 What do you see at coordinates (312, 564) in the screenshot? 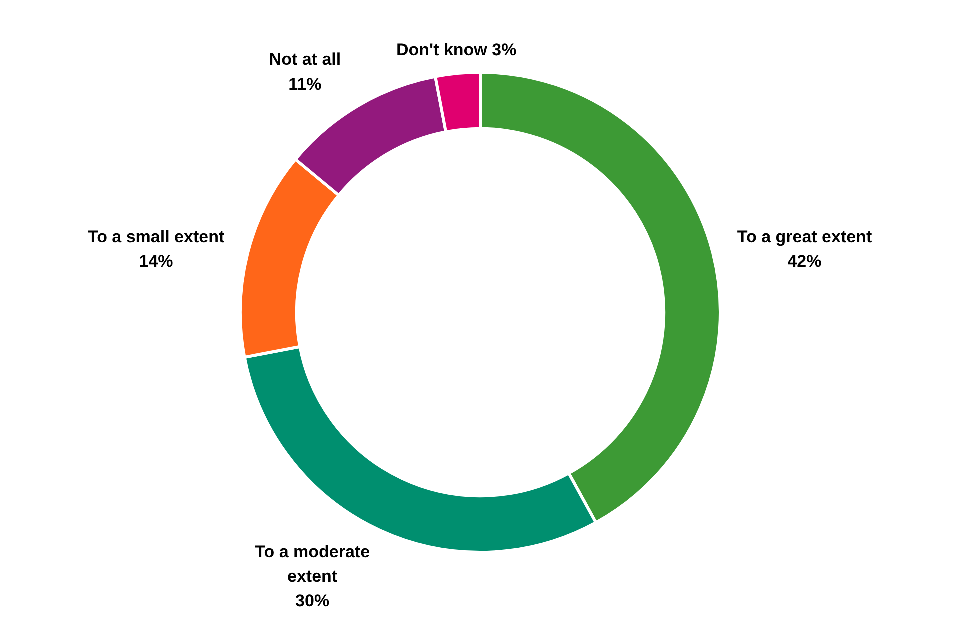
I see `slice-label: To a moderate extent` at bounding box center [312, 564].